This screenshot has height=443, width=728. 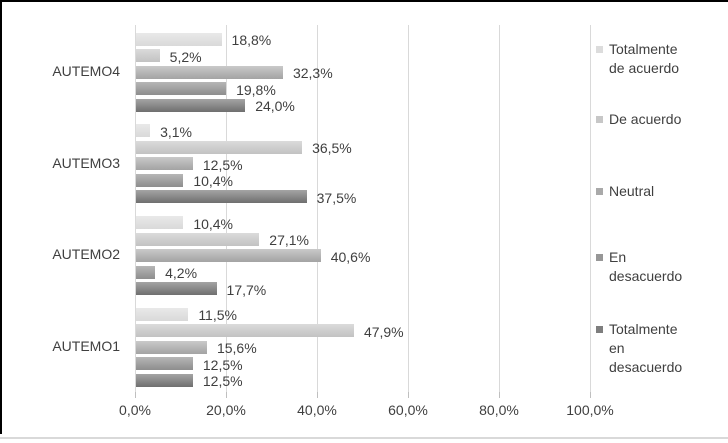 I want to click on legend-label-line: en, so click(x=617, y=348).